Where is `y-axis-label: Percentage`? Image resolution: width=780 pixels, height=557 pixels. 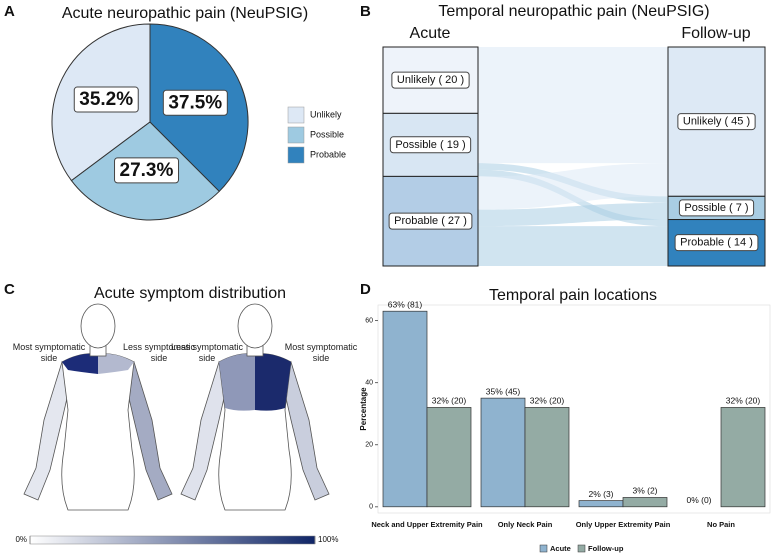 y-axis-label: Percentage is located at coordinates (363, 409).